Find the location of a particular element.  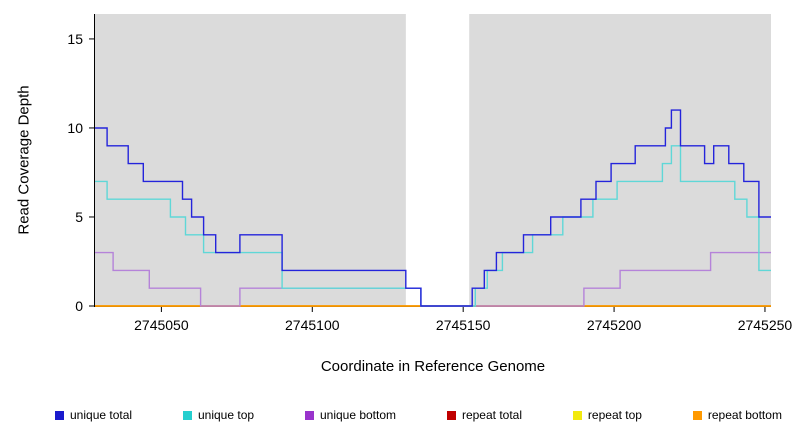

x-tick-label: 2745100 is located at coordinates (312, 325).